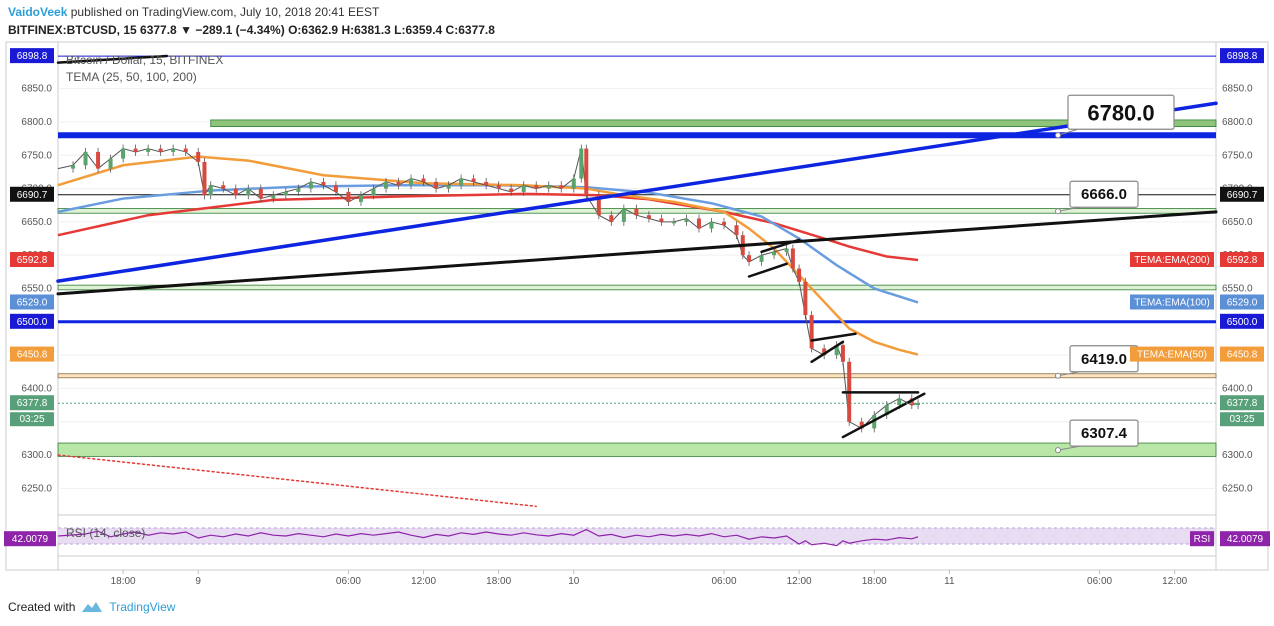  What do you see at coordinates (91, 607) in the screenshot?
I see `footer: Created with TradingView` at bounding box center [91, 607].